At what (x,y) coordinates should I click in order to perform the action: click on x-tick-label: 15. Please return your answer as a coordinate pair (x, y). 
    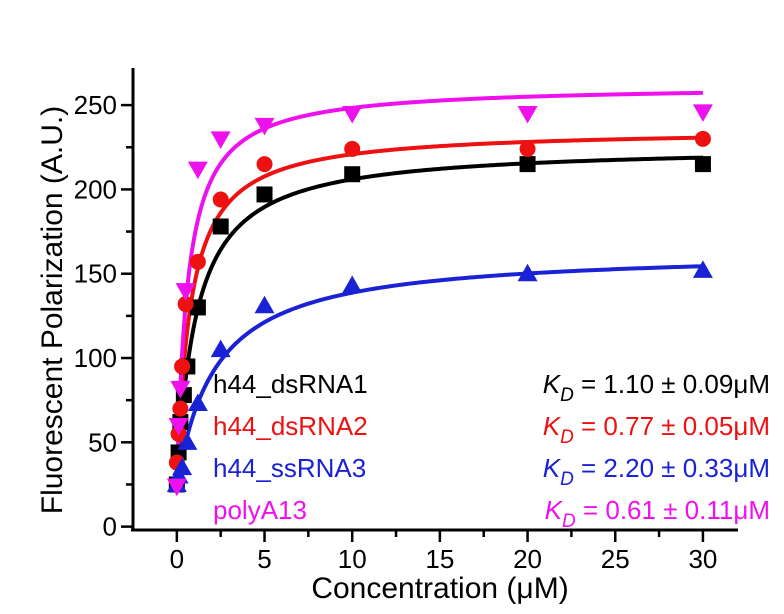
    Looking at the image, I should click on (439, 559).